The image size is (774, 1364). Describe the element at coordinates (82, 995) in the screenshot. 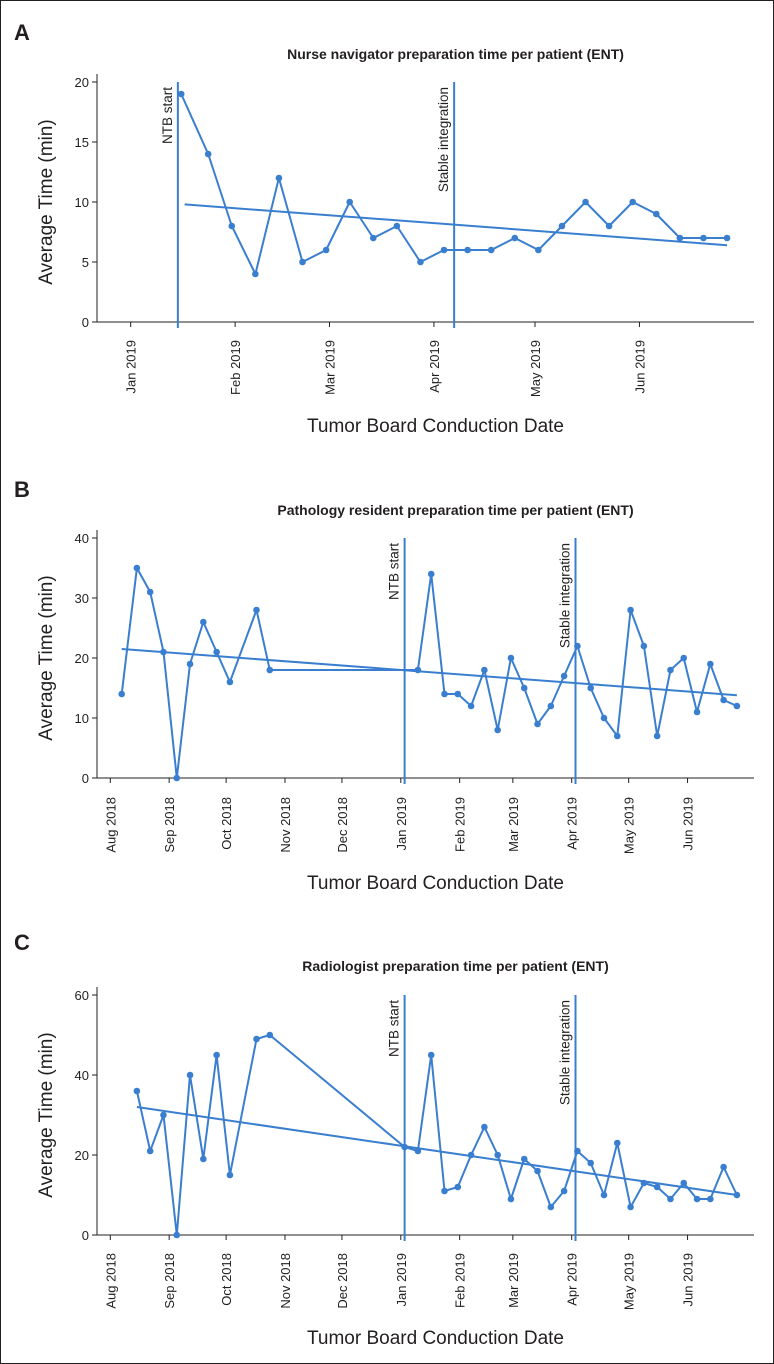

I see `y-tick-label: 60` at that location.